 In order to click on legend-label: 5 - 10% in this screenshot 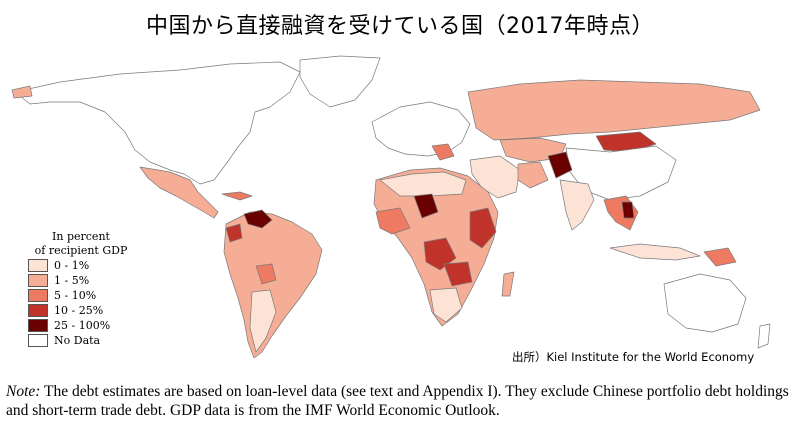, I will do `click(75, 295)`.